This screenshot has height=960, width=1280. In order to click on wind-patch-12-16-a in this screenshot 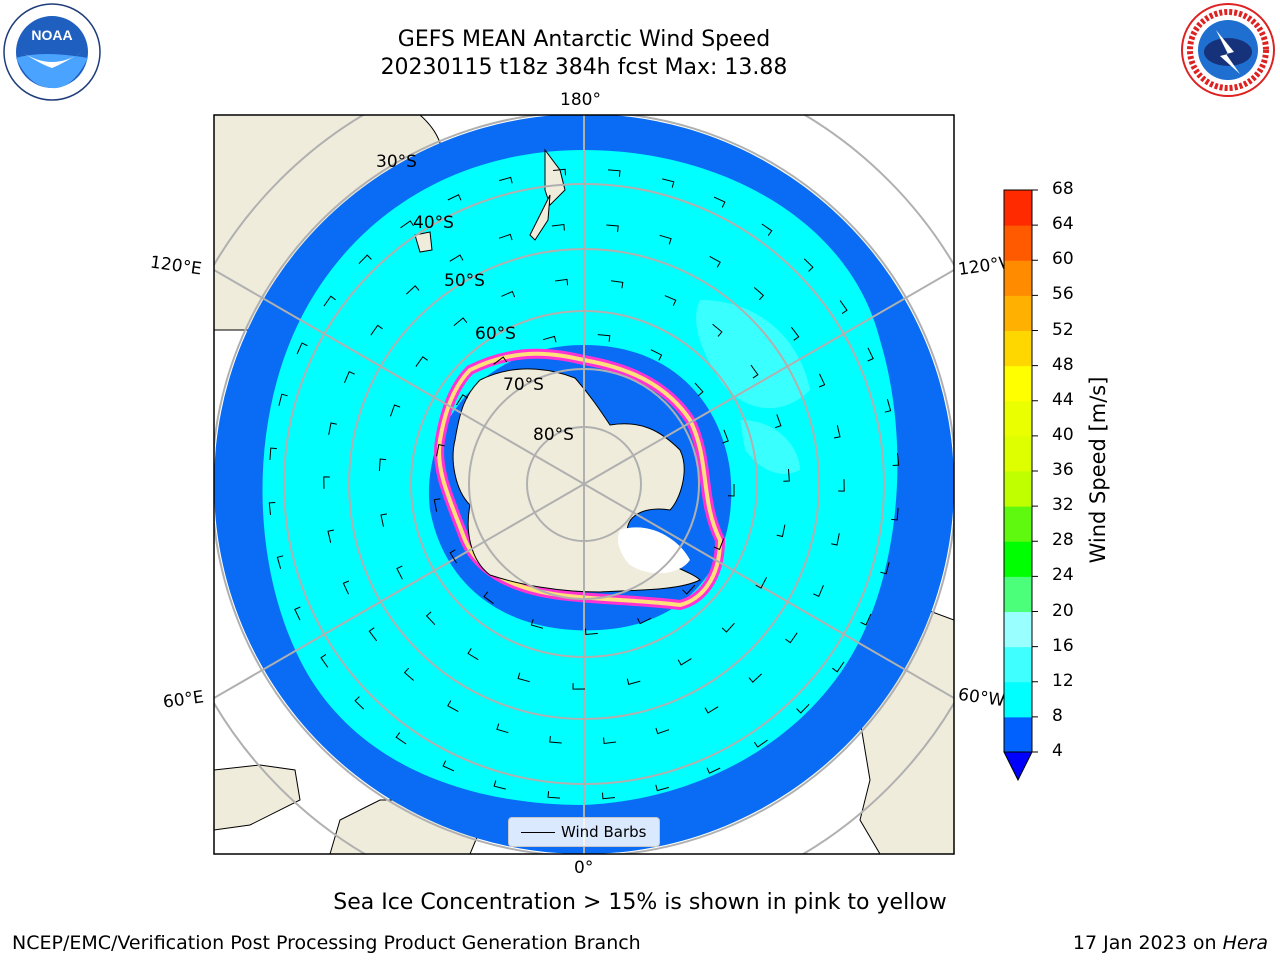, I will do `click(753, 354)`.